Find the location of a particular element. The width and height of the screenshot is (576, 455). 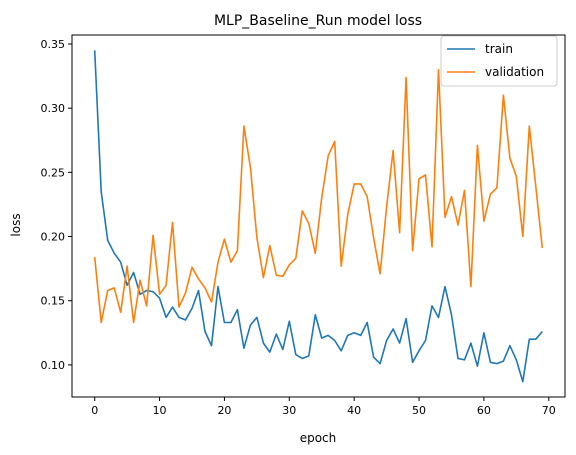

y-axis-label: loss is located at coordinates (16, 224).